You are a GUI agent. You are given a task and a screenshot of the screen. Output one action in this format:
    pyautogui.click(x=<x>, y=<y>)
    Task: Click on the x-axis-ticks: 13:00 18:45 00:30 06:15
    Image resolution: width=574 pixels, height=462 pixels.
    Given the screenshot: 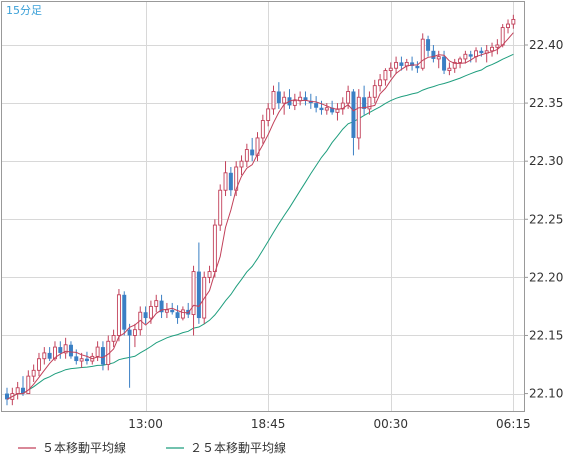 What is the action you would take?
    pyautogui.click(x=329, y=424)
    